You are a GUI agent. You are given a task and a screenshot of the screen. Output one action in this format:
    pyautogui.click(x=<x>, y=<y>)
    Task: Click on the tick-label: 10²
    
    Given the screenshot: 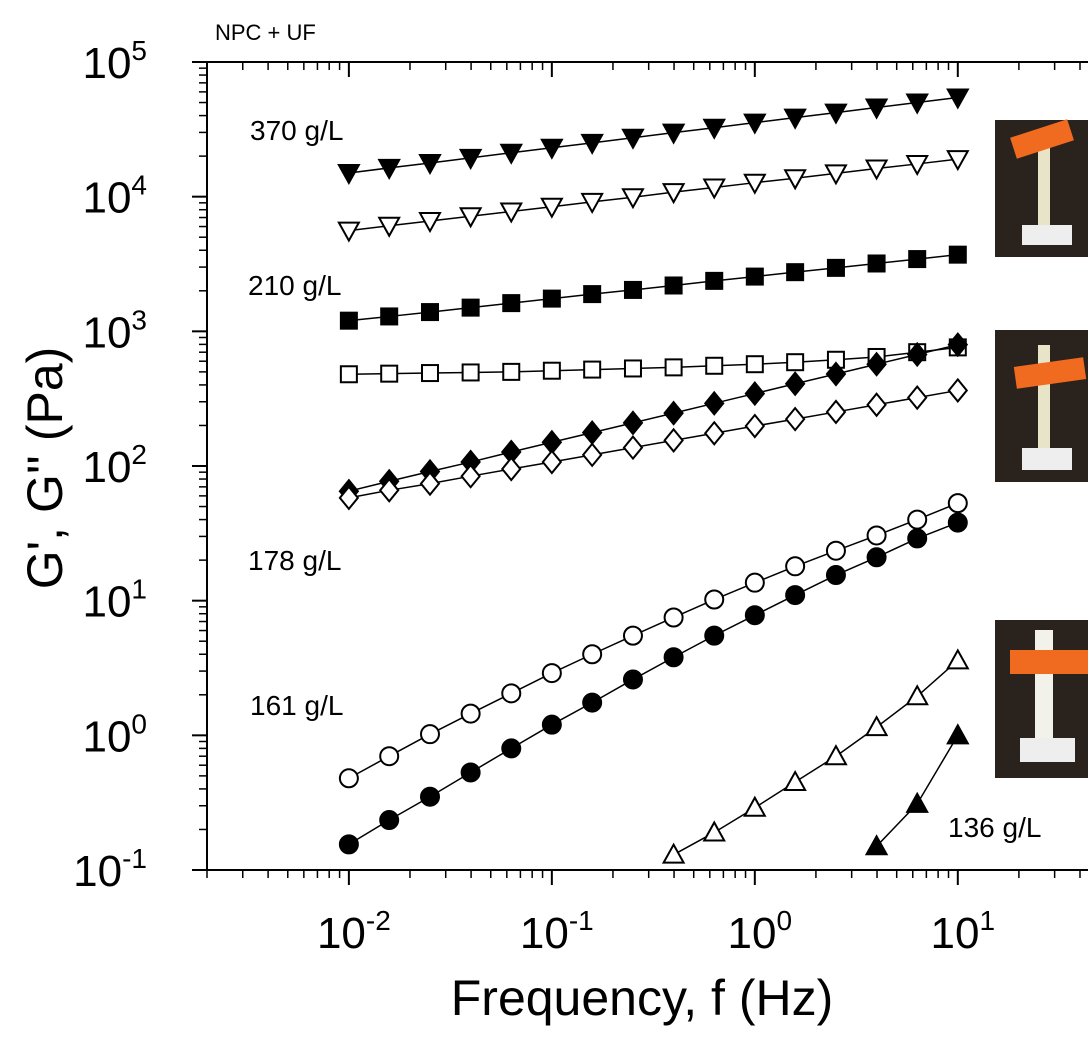 What is the action you would take?
    pyautogui.click(x=114, y=465)
    